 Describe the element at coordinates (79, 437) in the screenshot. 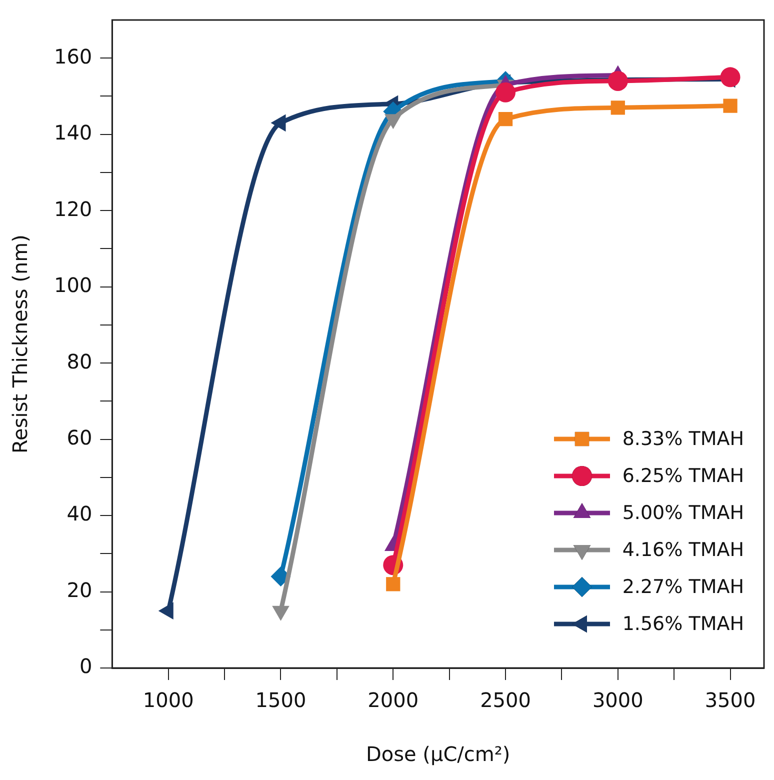

I see `y-tick-label: 60` at that location.